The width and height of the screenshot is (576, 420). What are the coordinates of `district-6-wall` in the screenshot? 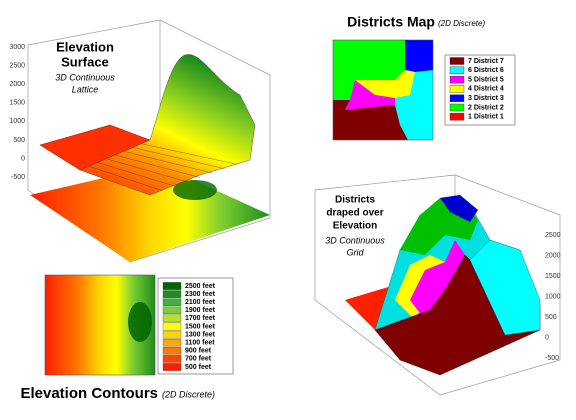 It's located at (505, 287).